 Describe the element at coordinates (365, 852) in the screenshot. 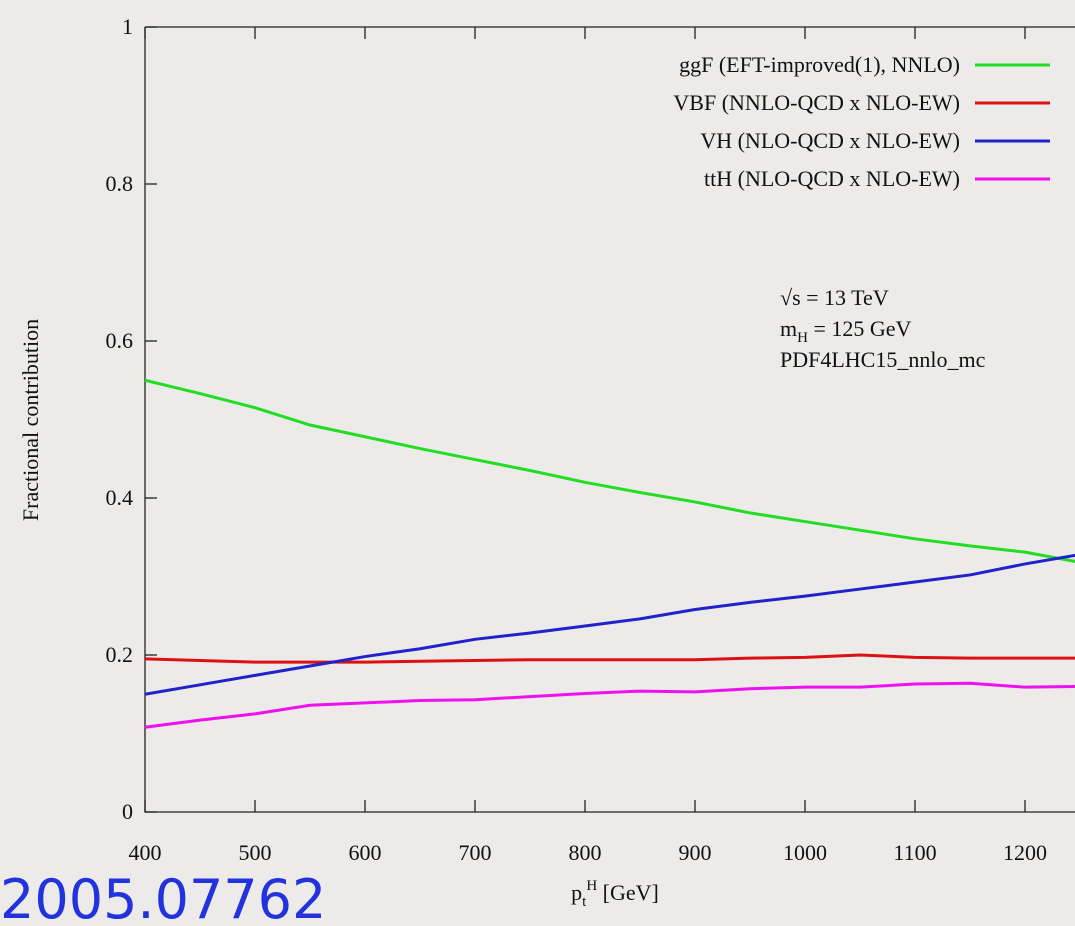

I see `x-tick-label: 600` at that location.